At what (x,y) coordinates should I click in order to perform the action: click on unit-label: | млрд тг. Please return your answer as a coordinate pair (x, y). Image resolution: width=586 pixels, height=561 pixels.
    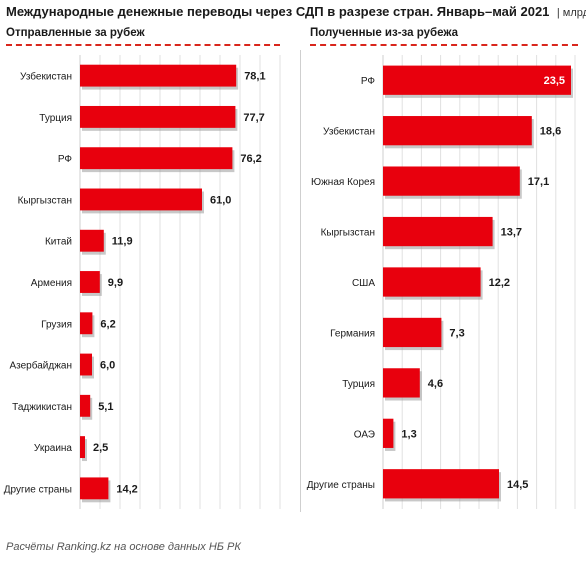
    Looking at the image, I should click on (571, 13).